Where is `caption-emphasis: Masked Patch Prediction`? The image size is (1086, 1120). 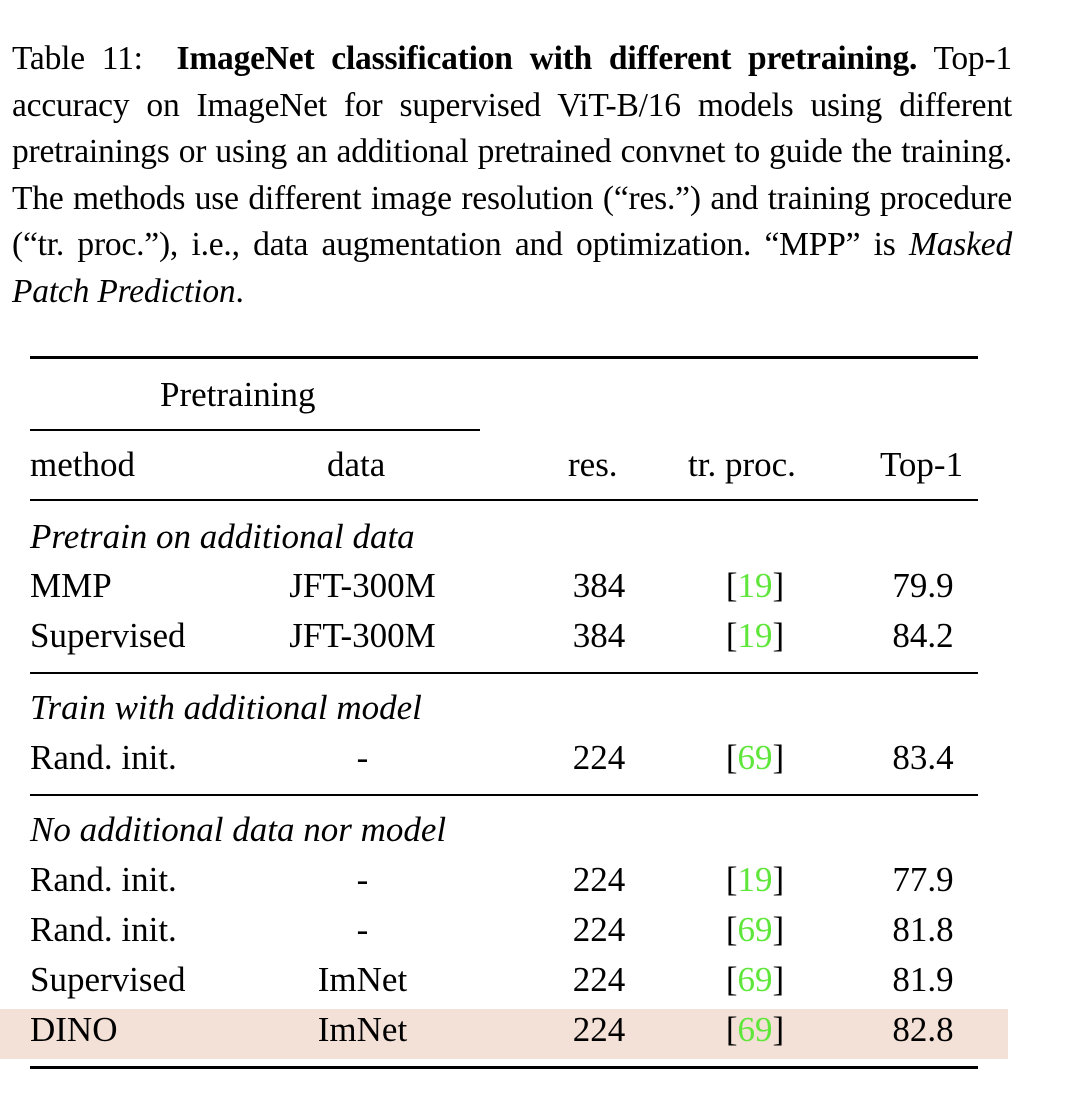 caption-emphasis: Masked Patch Prediction is located at coordinates (512, 268).